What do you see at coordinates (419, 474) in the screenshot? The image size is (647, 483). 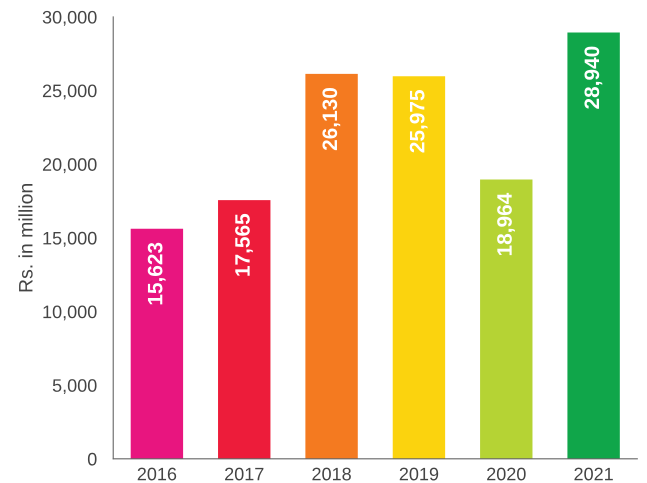 I see `x-tick-label: 2019` at bounding box center [419, 474].